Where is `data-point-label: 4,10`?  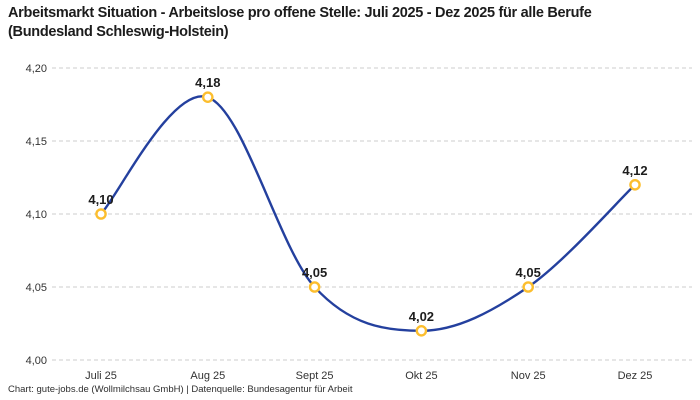
data-point-label: 4,10 is located at coordinates (100, 199).